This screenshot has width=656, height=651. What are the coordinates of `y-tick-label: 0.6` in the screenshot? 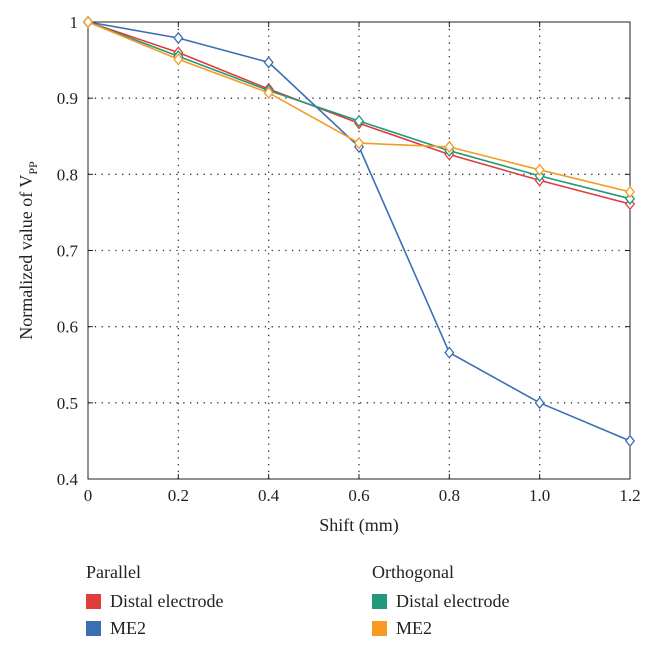 It's located at (67, 327).